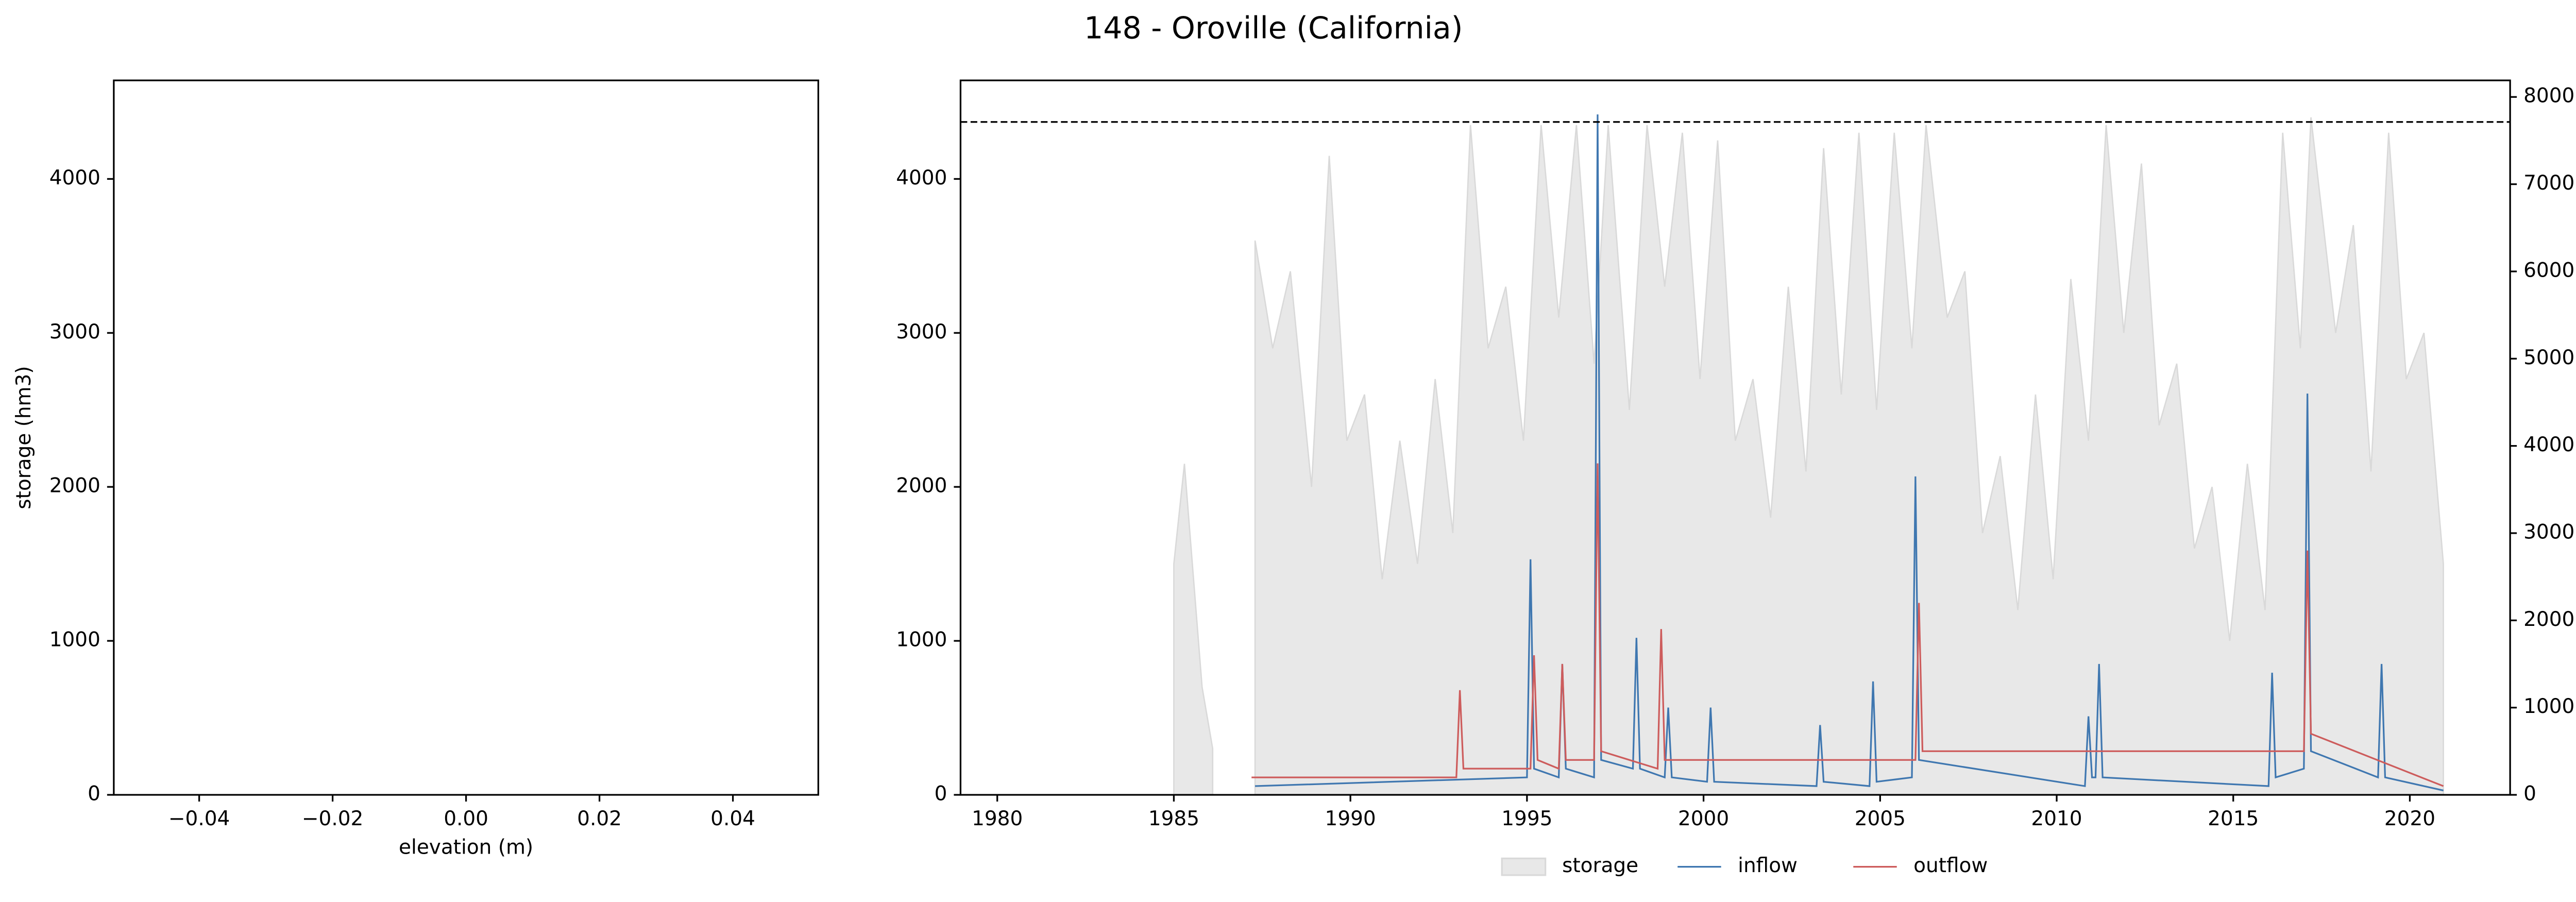 The image size is (2576, 902). What do you see at coordinates (2548, 96) in the screenshot?
I see `y2-tick-label: 8000` at bounding box center [2548, 96].